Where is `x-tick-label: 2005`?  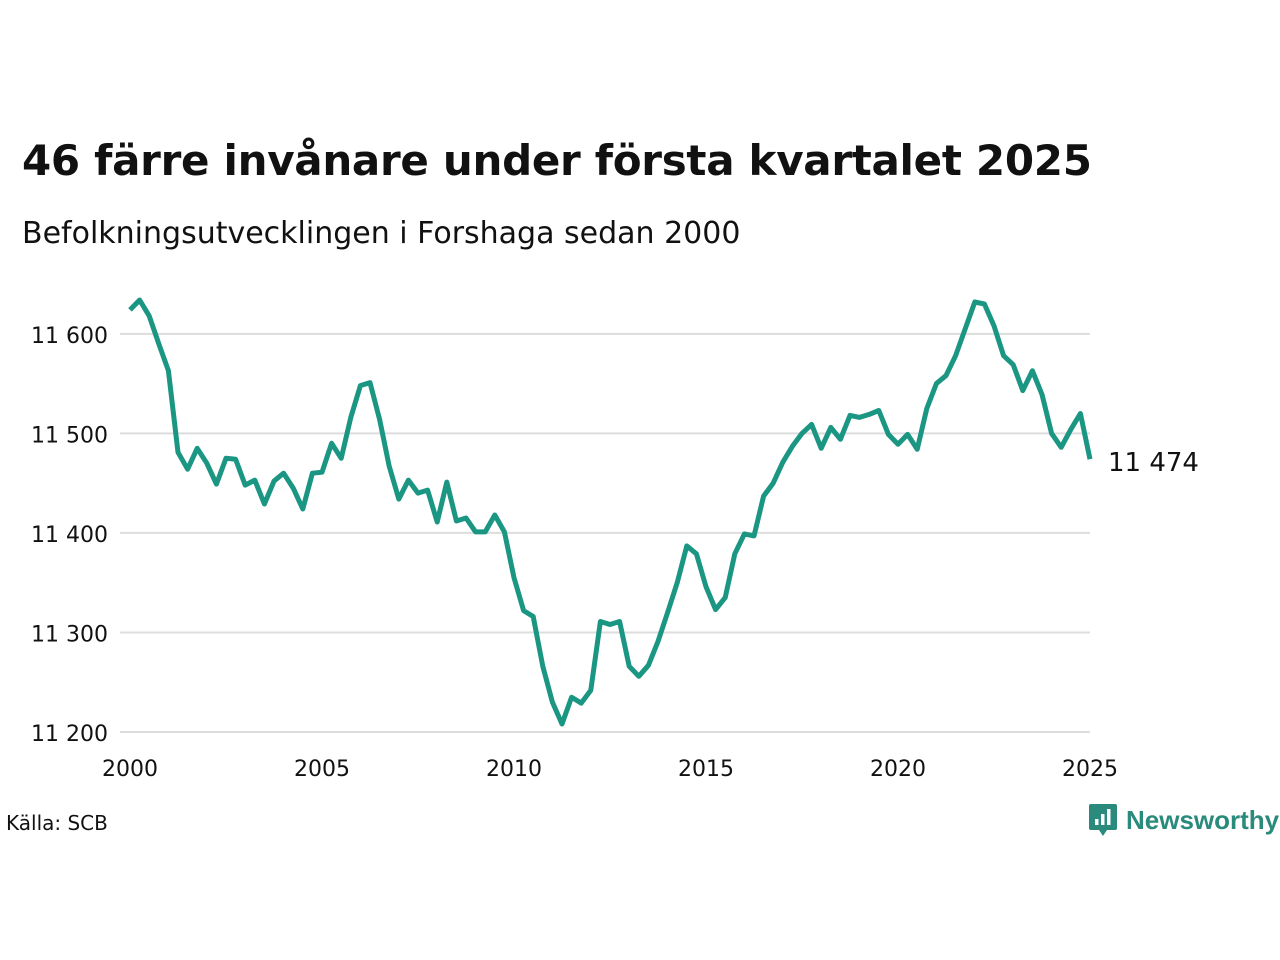 x-tick-label: 2005 is located at coordinates (322, 769).